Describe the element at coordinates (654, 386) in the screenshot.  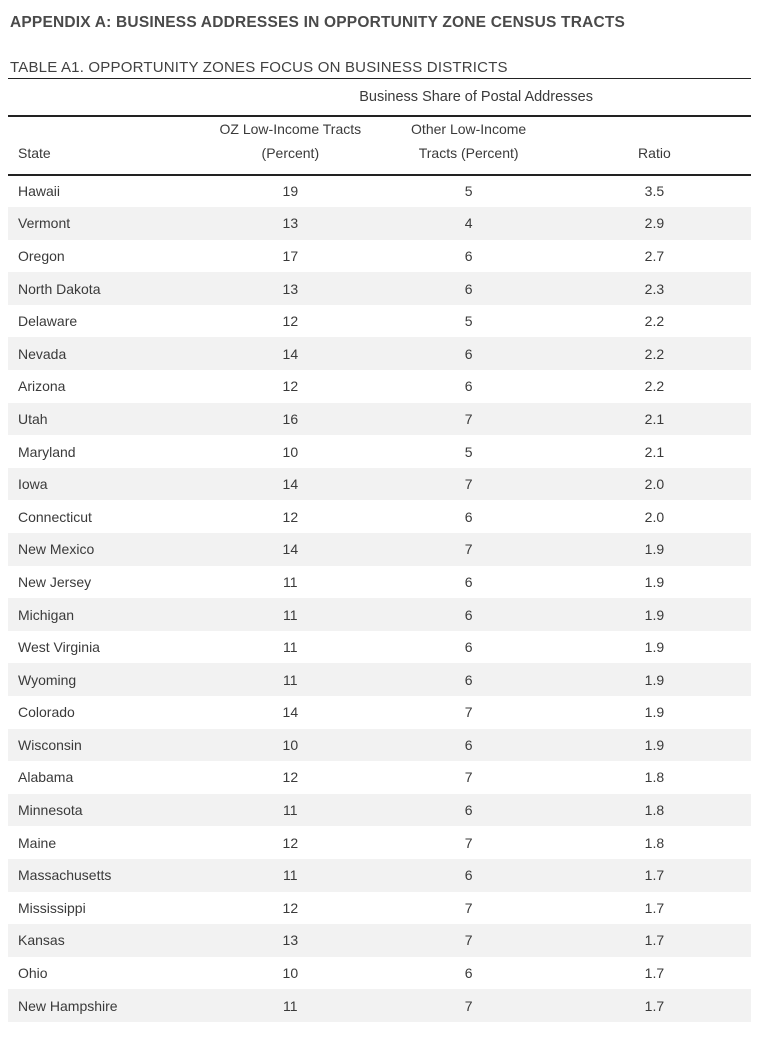
I see `ratio-cell: 2.2` at that location.